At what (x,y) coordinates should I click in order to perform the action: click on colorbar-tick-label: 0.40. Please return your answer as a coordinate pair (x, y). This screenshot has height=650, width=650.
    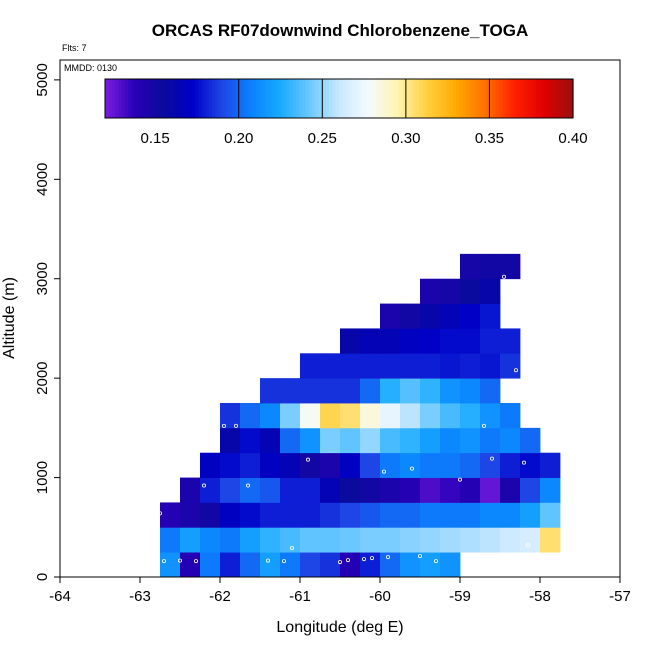
    Looking at the image, I should click on (572, 138).